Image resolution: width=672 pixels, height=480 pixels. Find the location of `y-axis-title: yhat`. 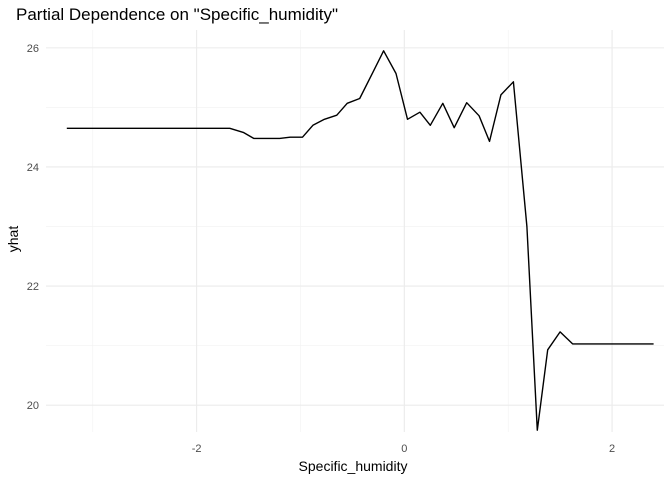

y-axis-title: yhat is located at coordinates (13, 239).